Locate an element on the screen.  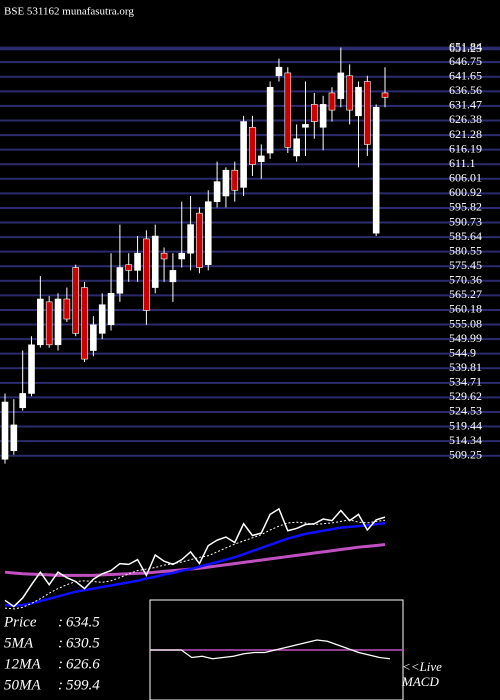
y-tick-label: 555.08 is located at coordinates (465, 323).